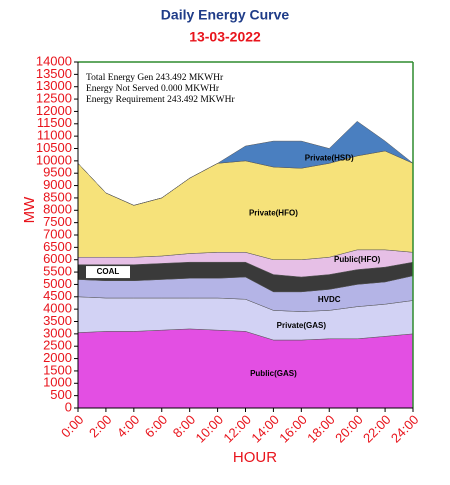  Describe the element at coordinates (225, 37) in the screenshot. I see `chart-subtitle: 13-03-2022` at that location.